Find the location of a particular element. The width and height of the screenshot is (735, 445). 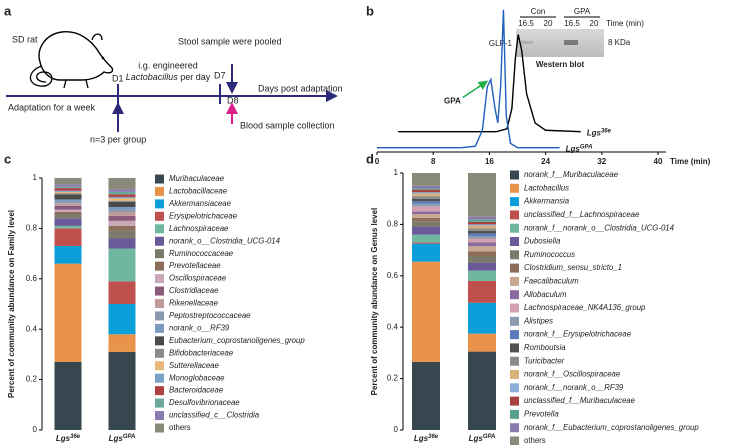

rat-tail is located at coordinates (41, 76).